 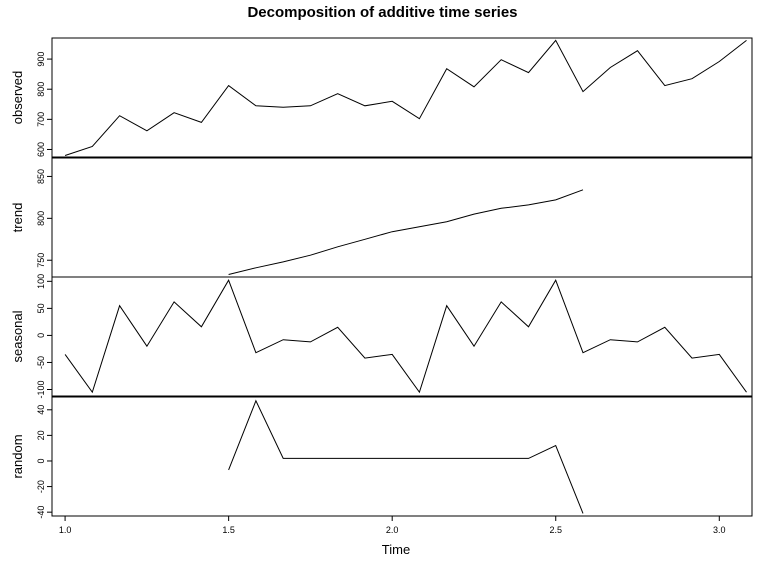 I want to click on x-tick-label: 2.0, so click(x=392, y=530).